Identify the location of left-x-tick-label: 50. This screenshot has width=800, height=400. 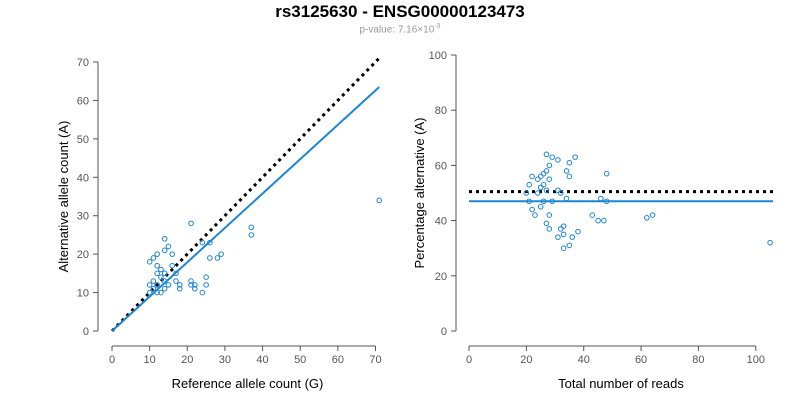
(300, 360).